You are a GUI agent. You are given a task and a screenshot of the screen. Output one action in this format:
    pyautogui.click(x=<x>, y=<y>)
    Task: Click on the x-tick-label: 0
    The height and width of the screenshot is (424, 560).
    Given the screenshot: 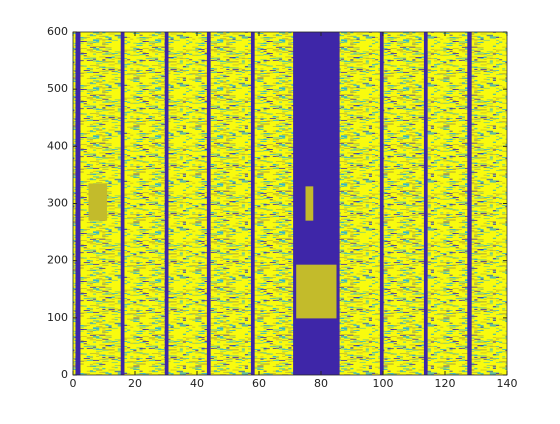 What is the action you would take?
    pyautogui.click(x=73, y=383)
    